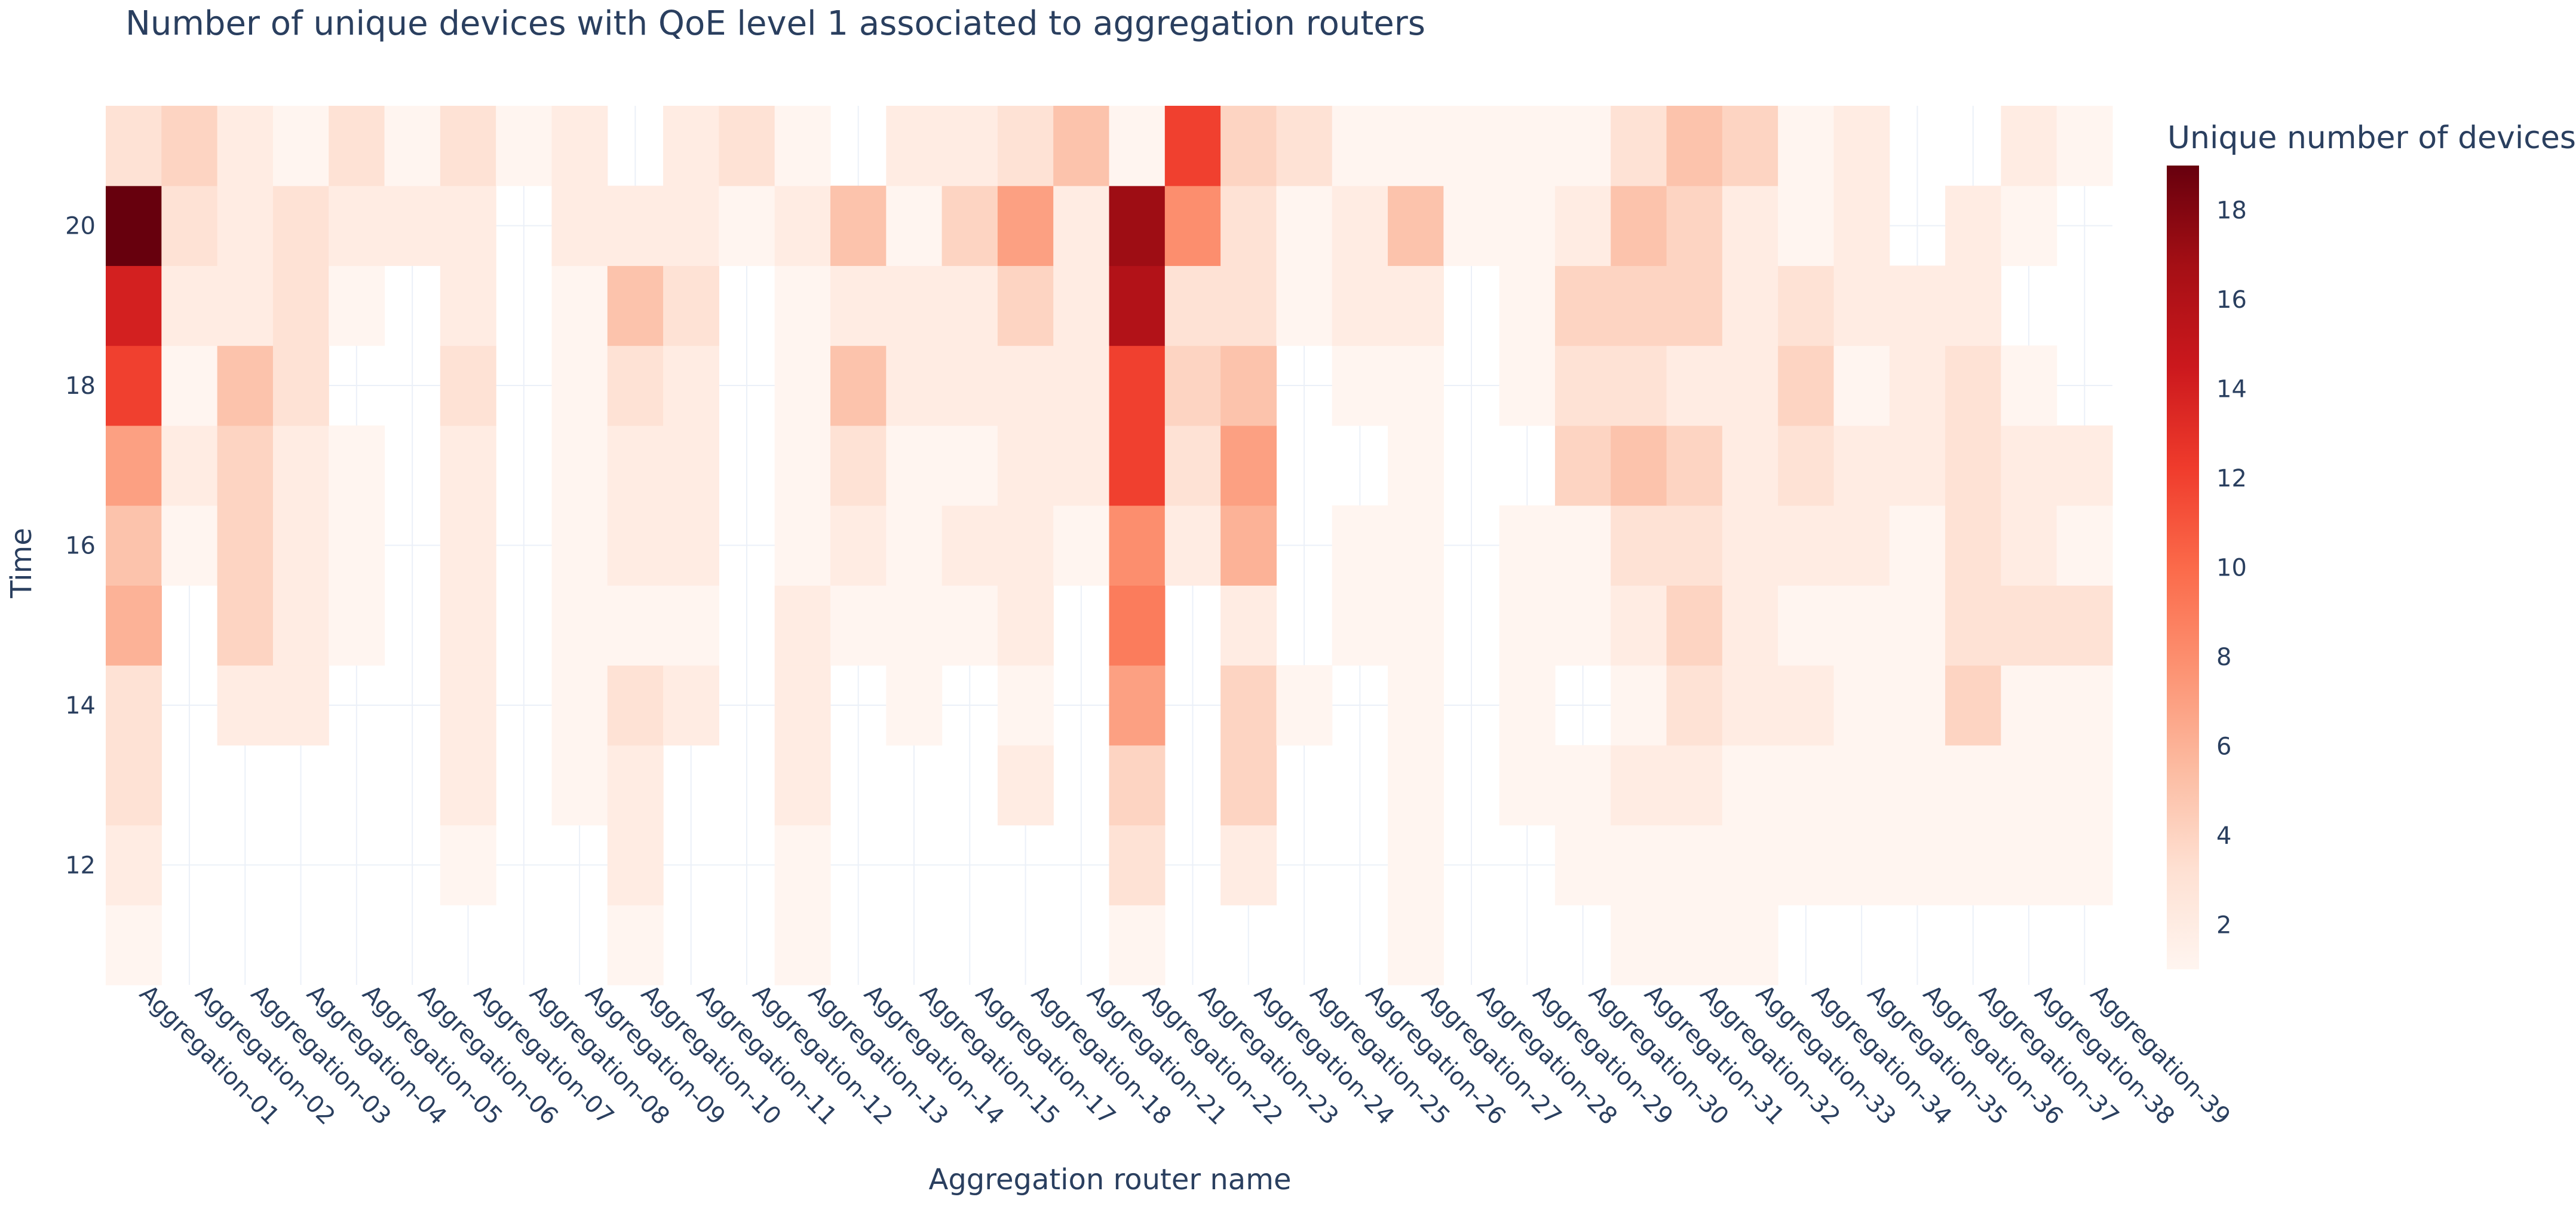 The height and width of the screenshot is (1206, 2576). Describe the element at coordinates (1109, 1179) in the screenshot. I see `x-axis-label: Aggregation router name` at that location.